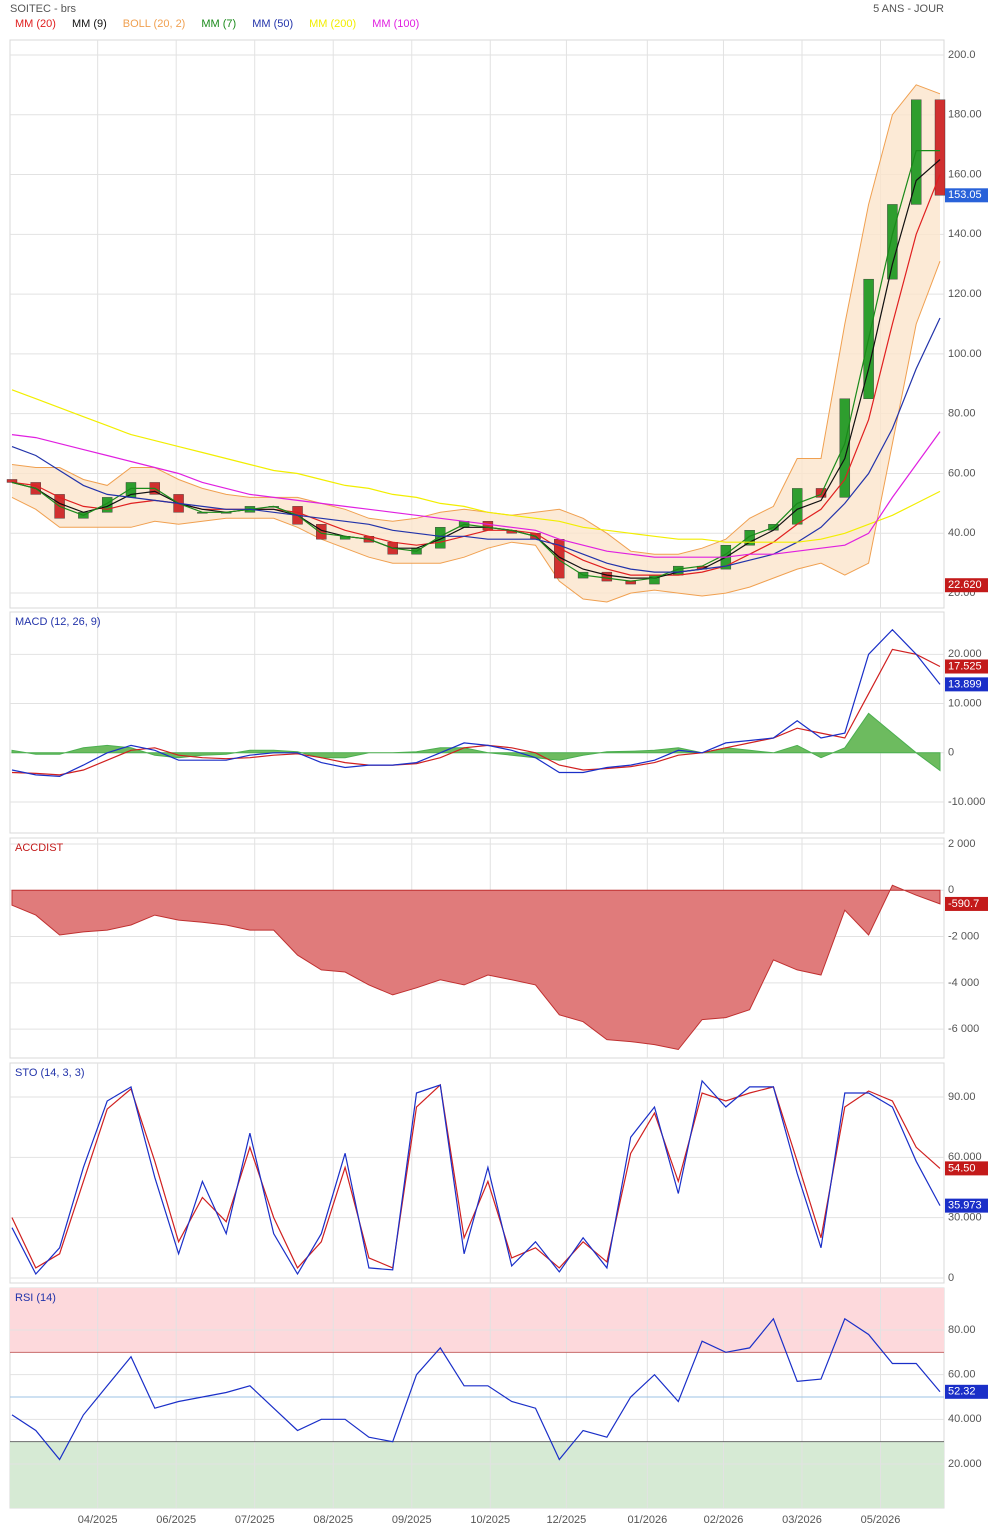  Describe the element at coordinates (98, 1520) in the screenshot. I see `x-tick-label: 04/2025` at that location.